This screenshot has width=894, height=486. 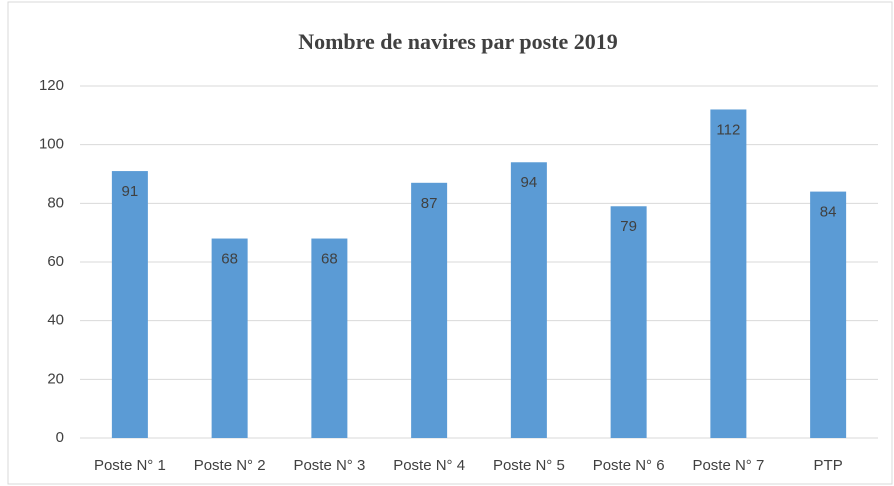 I want to click on data-label: 87, so click(x=429, y=203).